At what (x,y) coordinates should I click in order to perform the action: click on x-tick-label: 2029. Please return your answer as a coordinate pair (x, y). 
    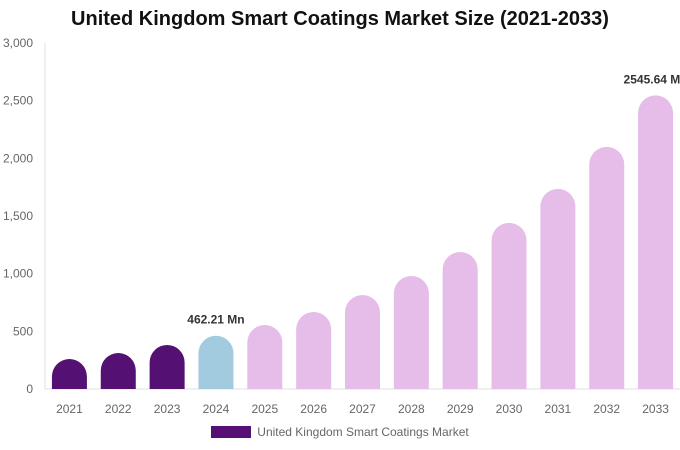
    Looking at the image, I should click on (460, 409).